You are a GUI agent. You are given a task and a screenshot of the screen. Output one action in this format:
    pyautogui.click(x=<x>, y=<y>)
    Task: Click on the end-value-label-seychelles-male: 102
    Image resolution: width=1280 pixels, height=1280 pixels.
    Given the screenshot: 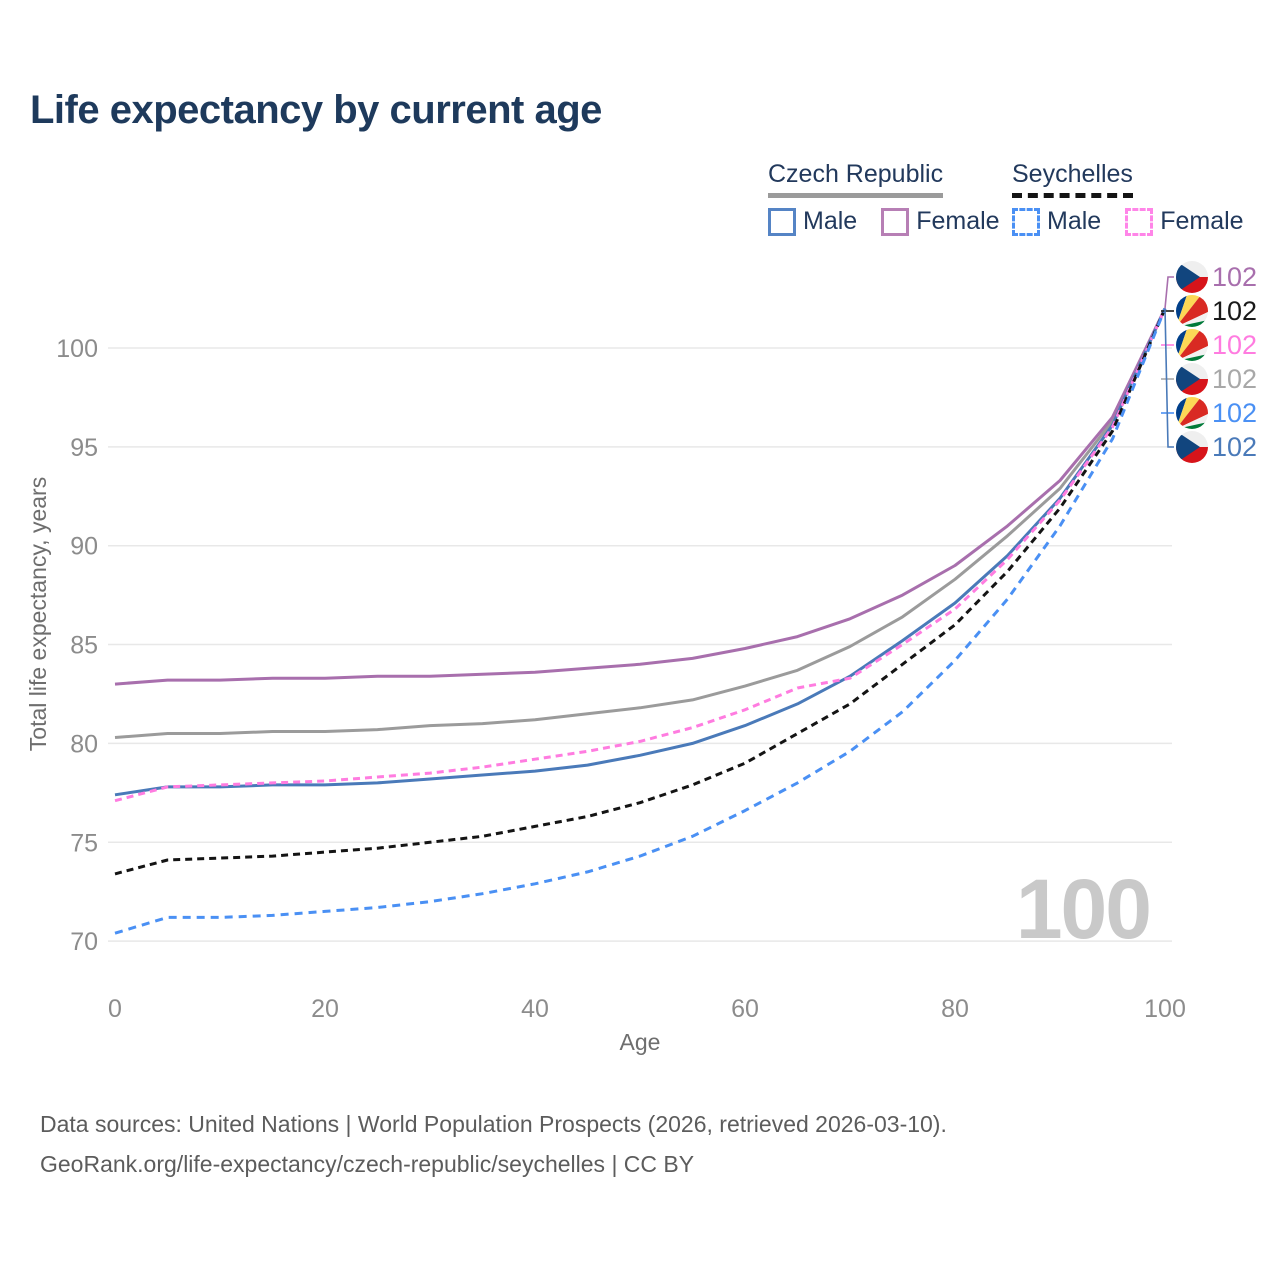 What is the action you would take?
    pyautogui.click(x=1234, y=413)
    